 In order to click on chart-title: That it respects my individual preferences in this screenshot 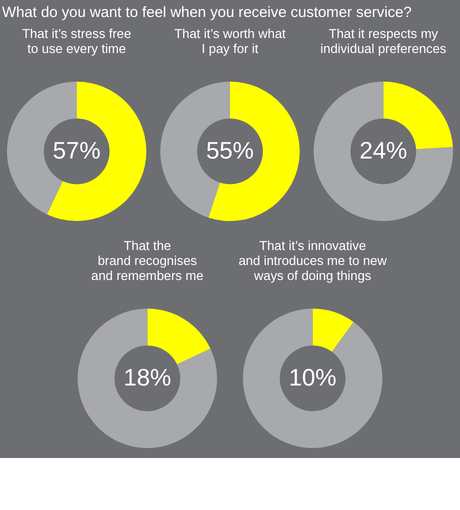, I will do `click(383, 41)`.